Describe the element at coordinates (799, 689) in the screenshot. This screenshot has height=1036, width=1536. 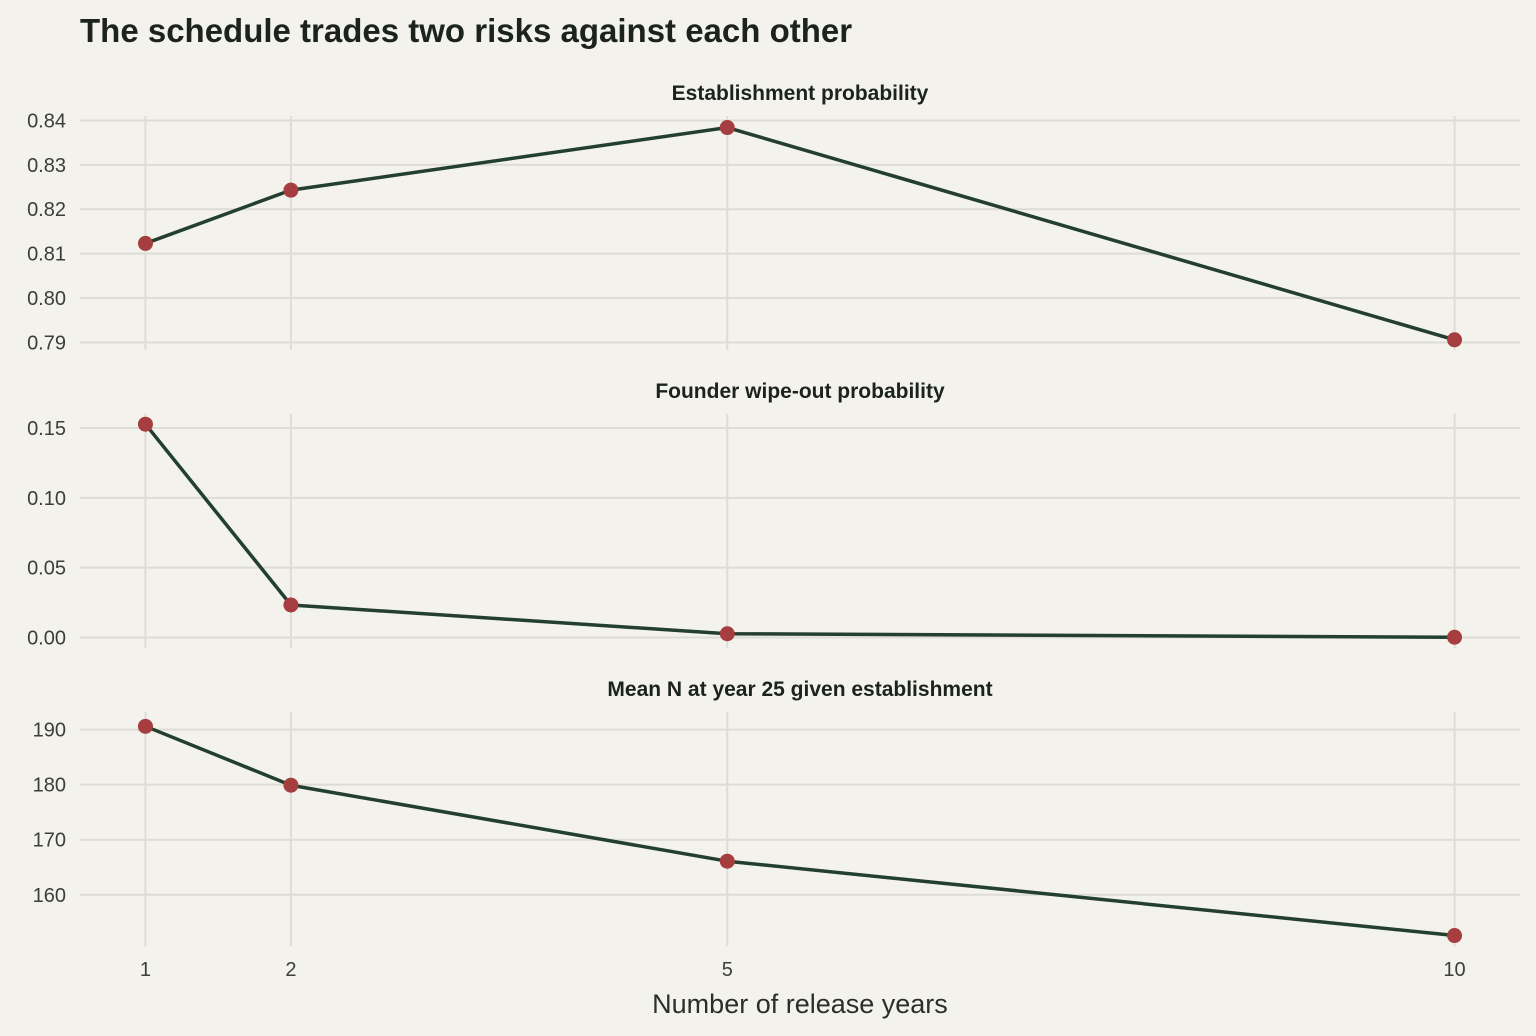
I see `panel-title: Mean N at year 25 given establishment` at that location.